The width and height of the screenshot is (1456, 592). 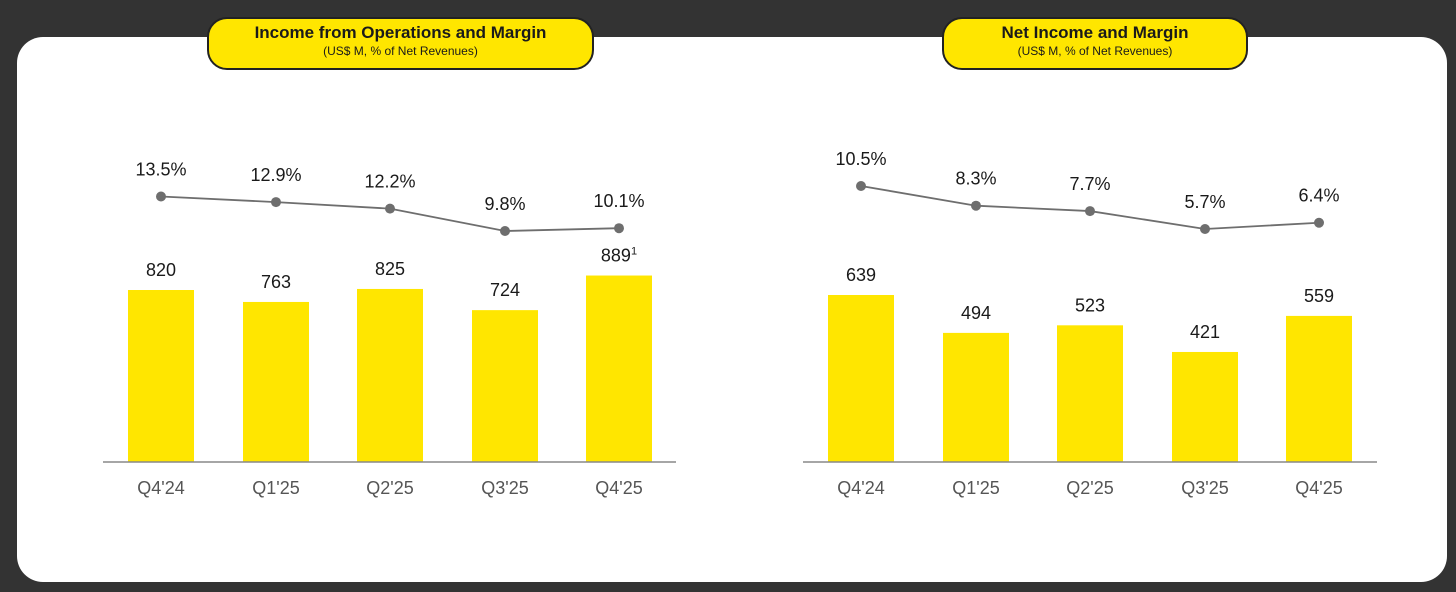 What do you see at coordinates (275, 175) in the screenshot?
I see `margin-value-label: 12.9%` at bounding box center [275, 175].